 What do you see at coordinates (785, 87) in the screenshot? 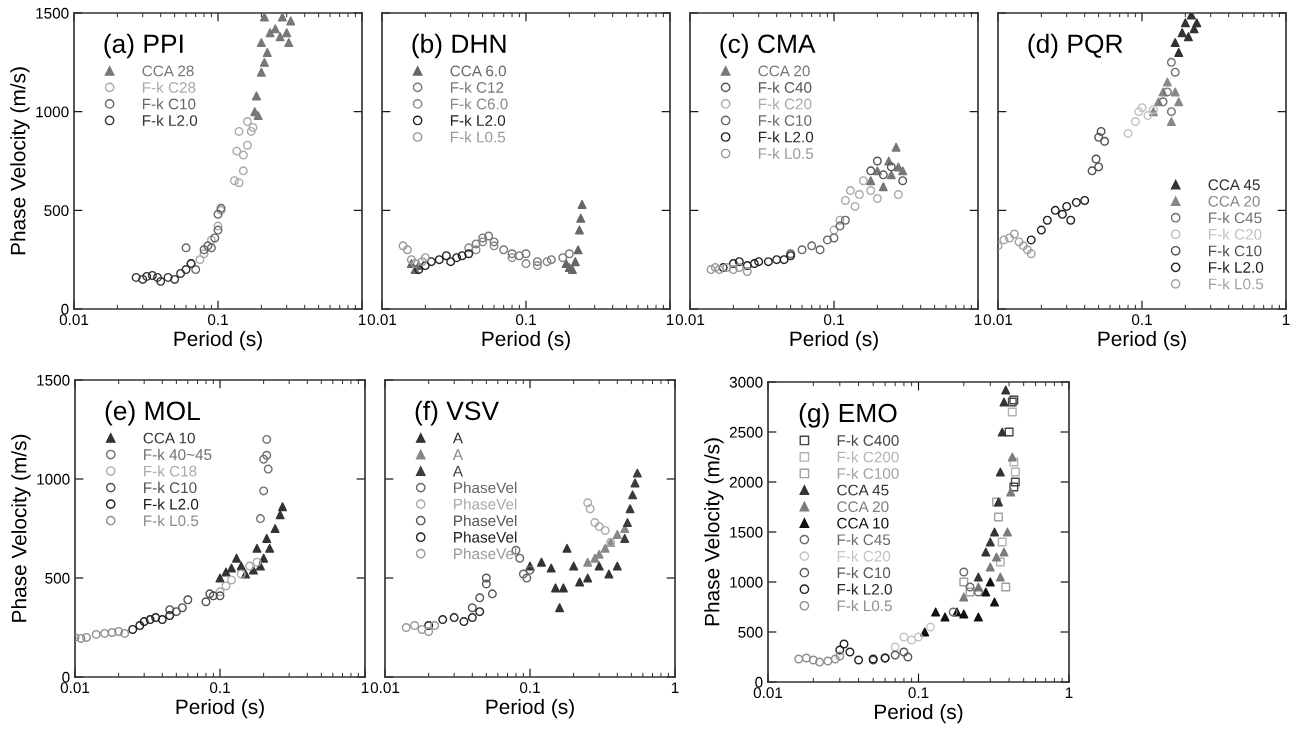
I see `legend-label: F-k C40` at bounding box center [785, 87].